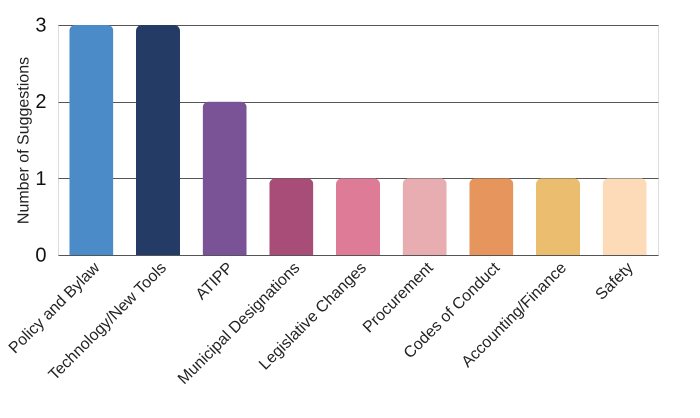 The image size is (700, 418). What do you see at coordinates (40, 255) in the screenshot?
I see `y-tick-label: 0` at bounding box center [40, 255].